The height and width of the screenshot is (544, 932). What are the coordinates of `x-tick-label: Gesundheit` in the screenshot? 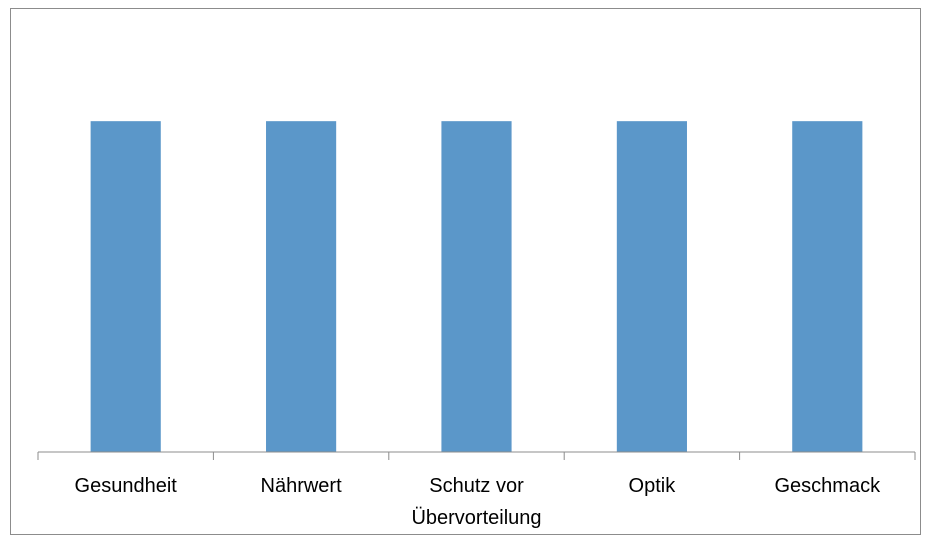 It's located at (125, 486).